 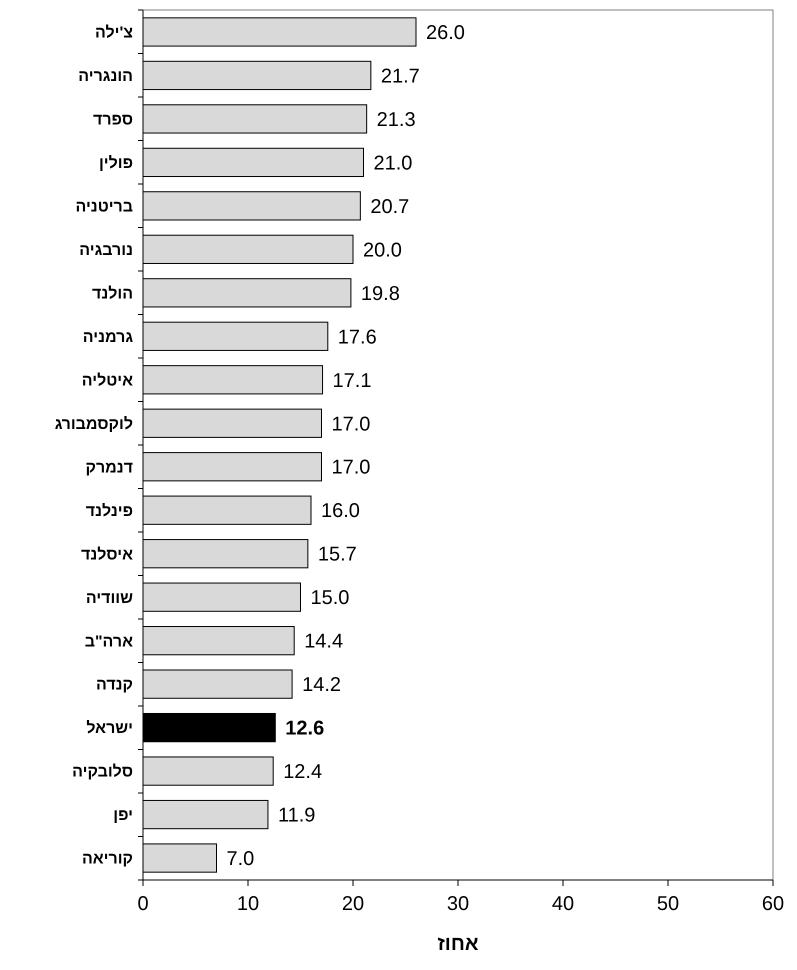 I want to click on y-tick-label: פולין, so click(x=115, y=163).